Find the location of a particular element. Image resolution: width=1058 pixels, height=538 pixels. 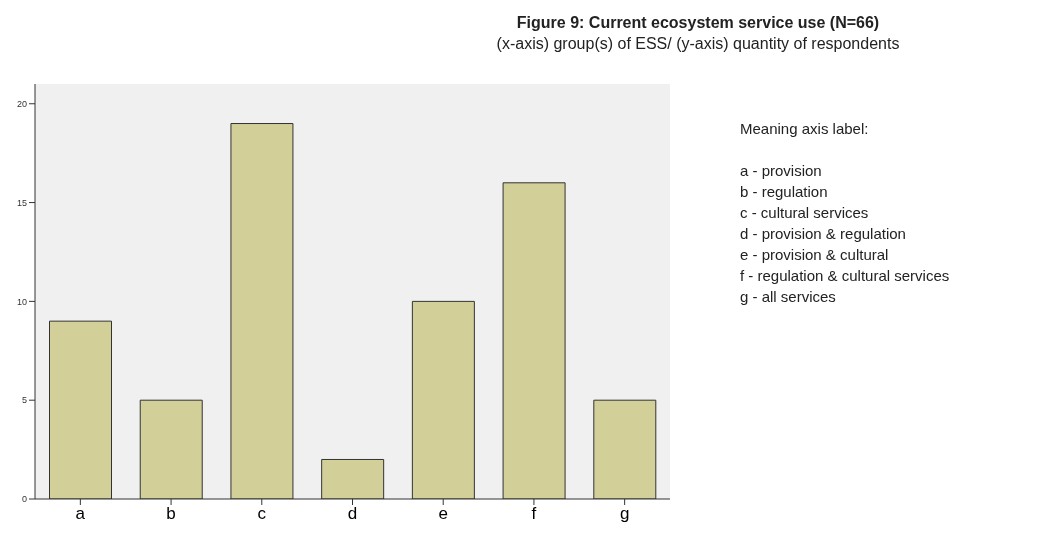

x-tick-label: b is located at coordinates (171, 514).